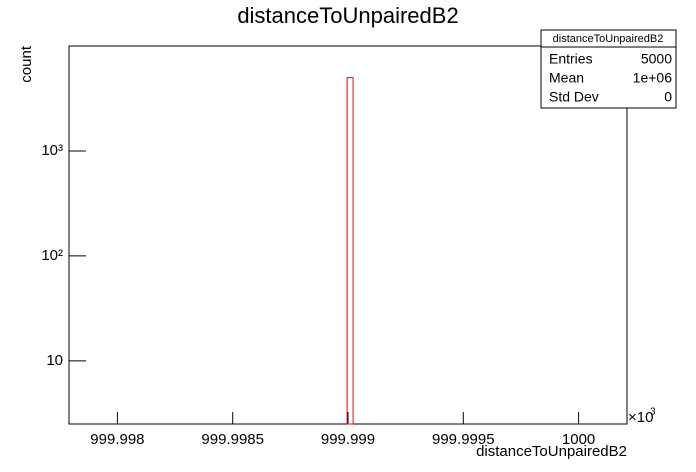 This screenshot has width=696, height=472. Describe the element at coordinates (26, 64) in the screenshot. I see `y-axis-label: count` at that location.